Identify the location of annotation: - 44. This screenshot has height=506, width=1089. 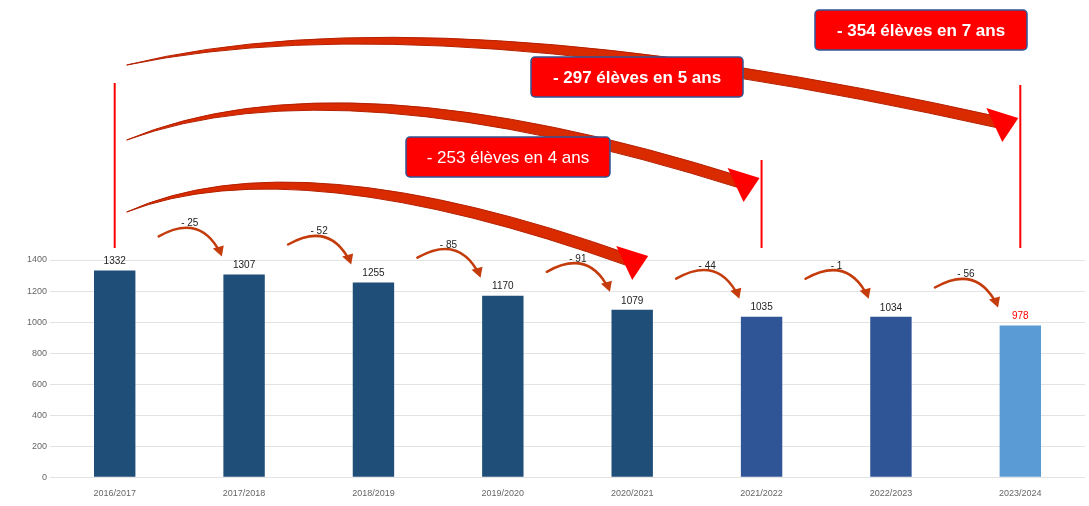
(707, 265).